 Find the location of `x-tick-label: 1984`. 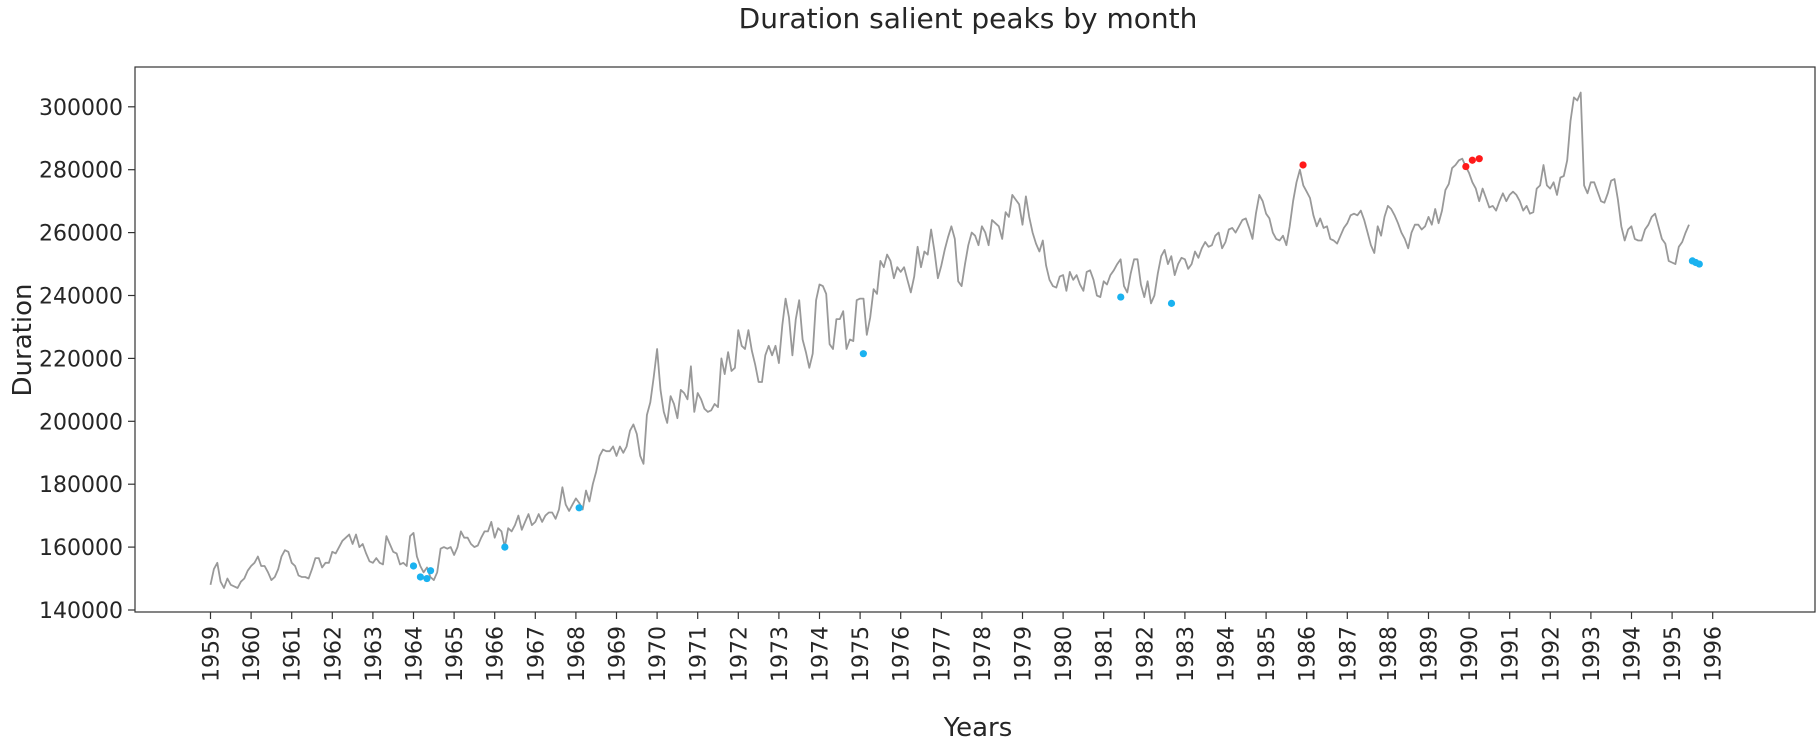

x-tick-label: 1984 is located at coordinates (1227, 654).